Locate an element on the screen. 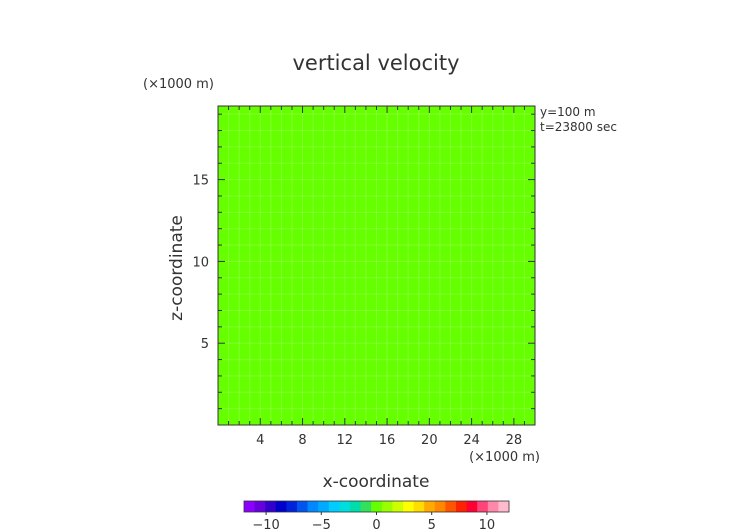  bottom-left-corner-blob is located at coordinates (234, 402).